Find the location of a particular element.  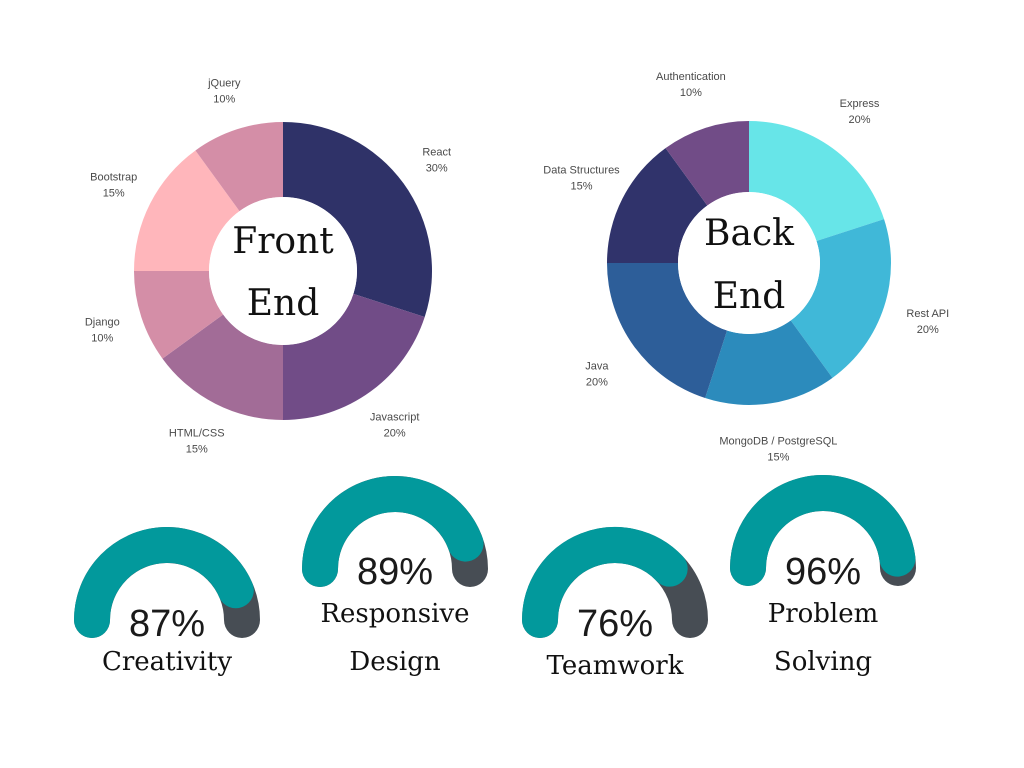

slice-jquery is located at coordinates (239, 167).